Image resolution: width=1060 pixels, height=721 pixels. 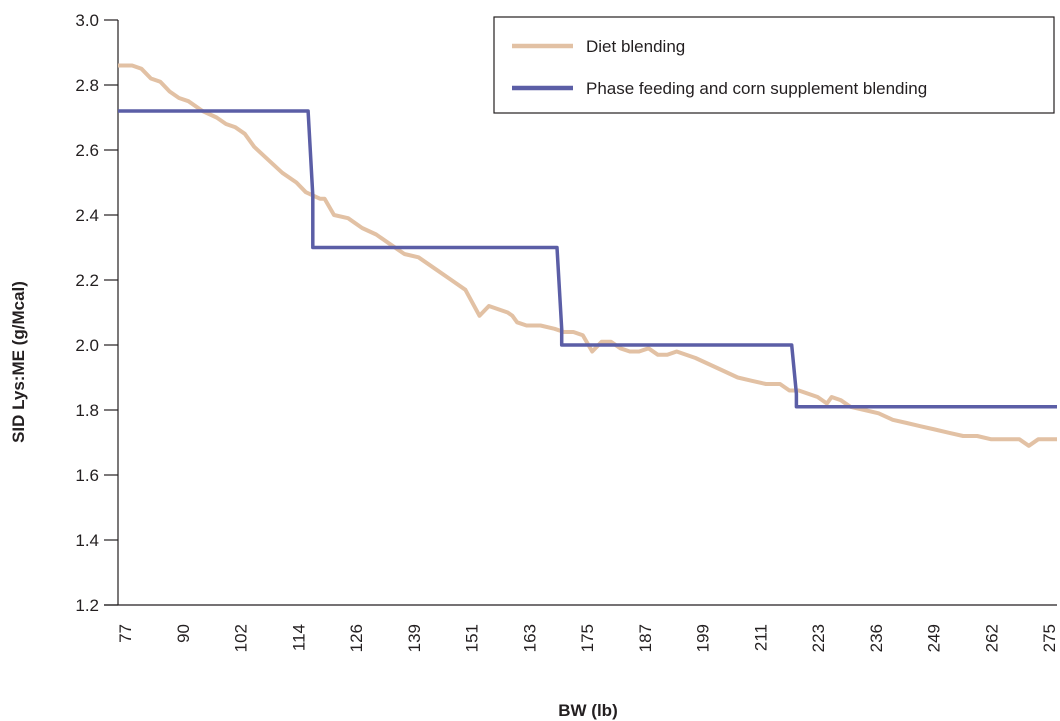 I want to click on y-tick-label: 1.2, so click(x=87, y=605).